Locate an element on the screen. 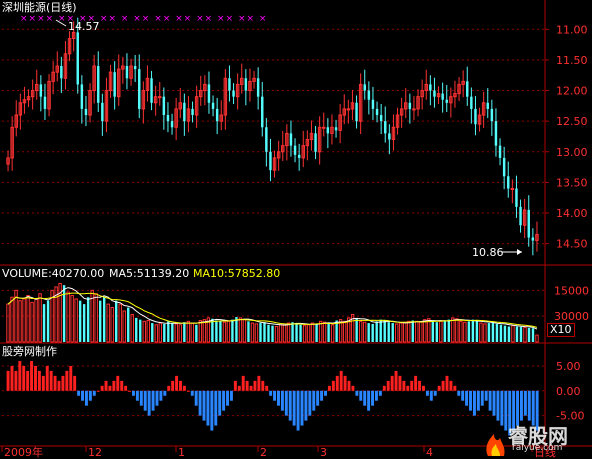 The height and width of the screenshot is (459, 592). low-arrowhead is located at coordinates (519, 252).